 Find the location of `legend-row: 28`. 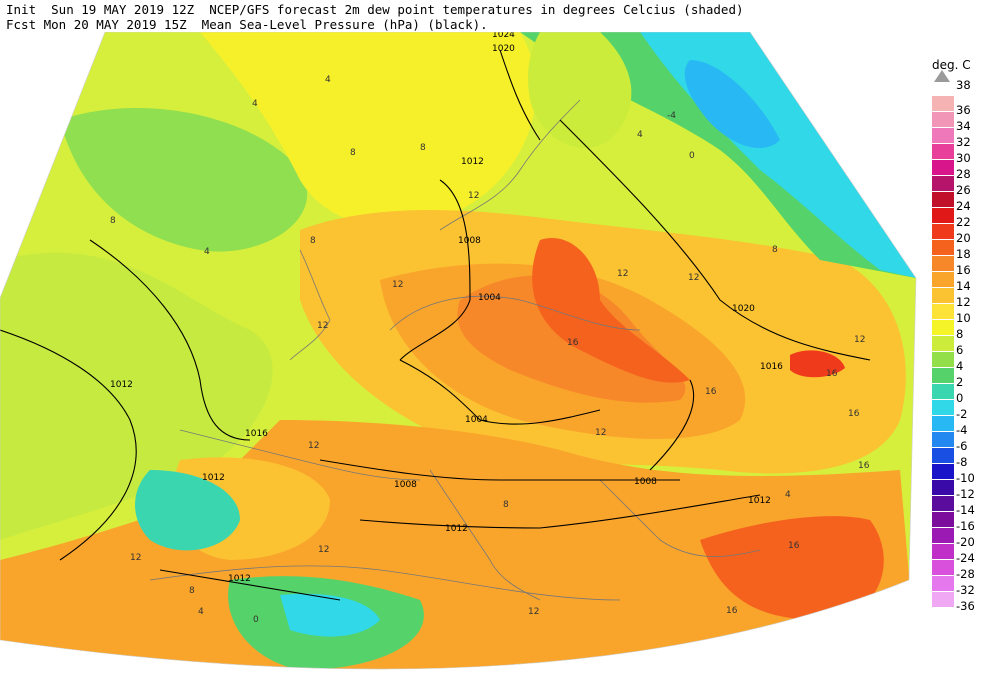

legend-row: 28 is located at coordinates (961, 170).